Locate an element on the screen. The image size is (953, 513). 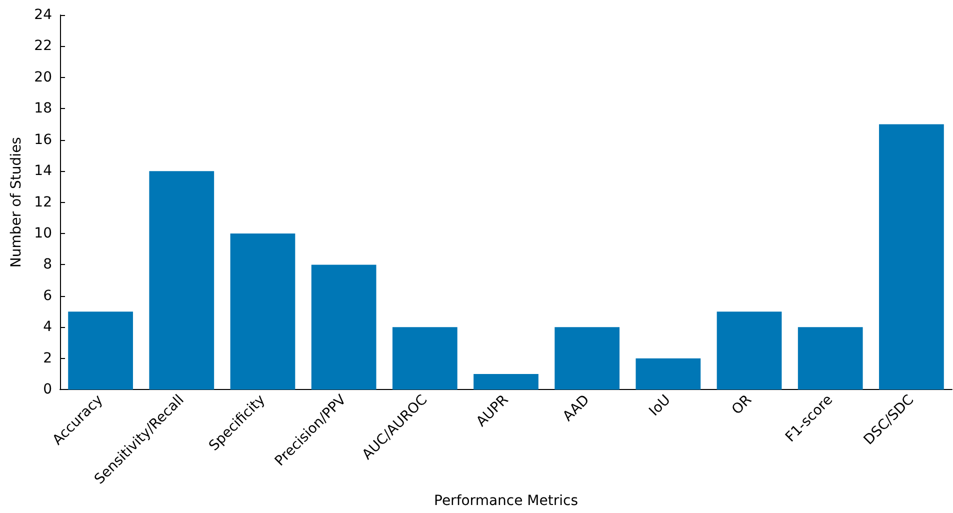
y-tick-label: 6 is located at coordinates (47, 296).